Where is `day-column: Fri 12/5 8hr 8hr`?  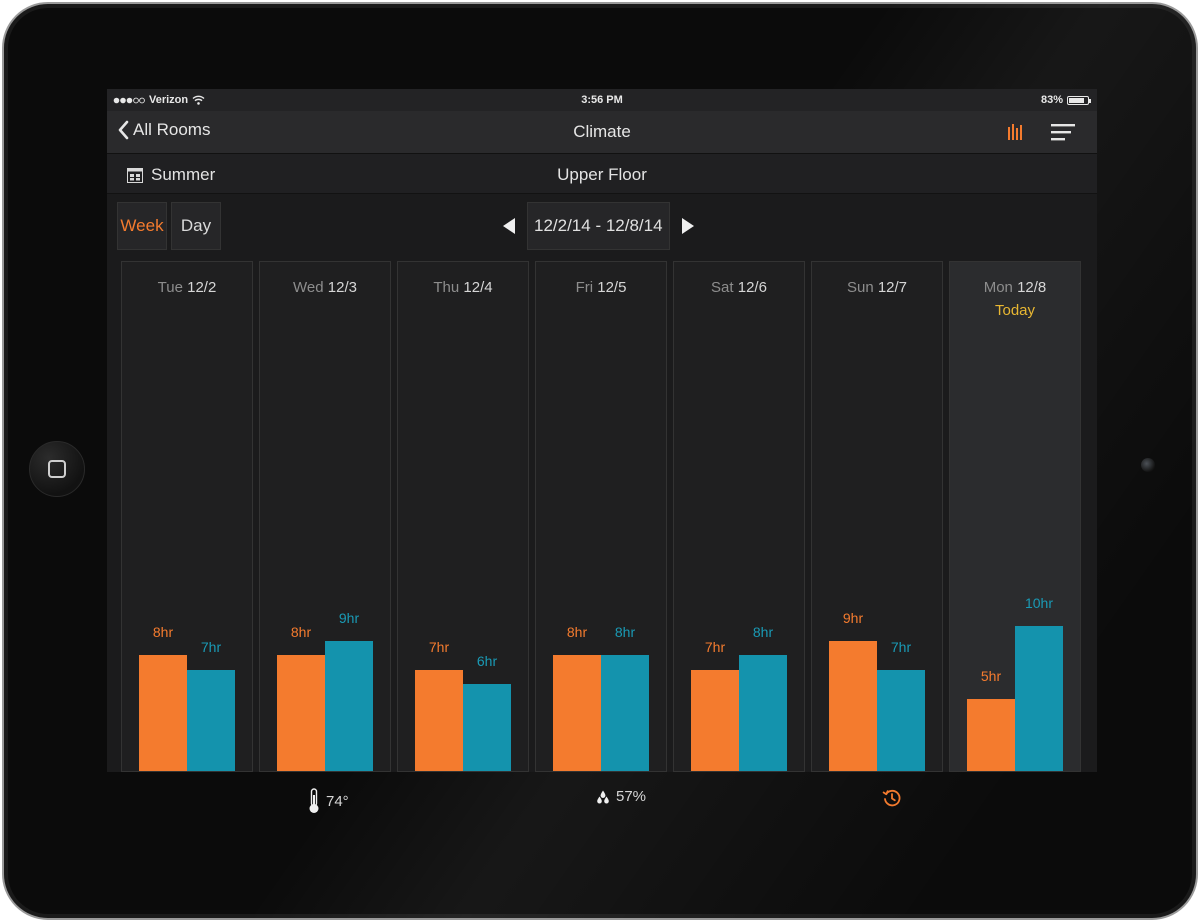 day-column: Fri 12/5 8hr 8hr is located at coordinates (601, 516).